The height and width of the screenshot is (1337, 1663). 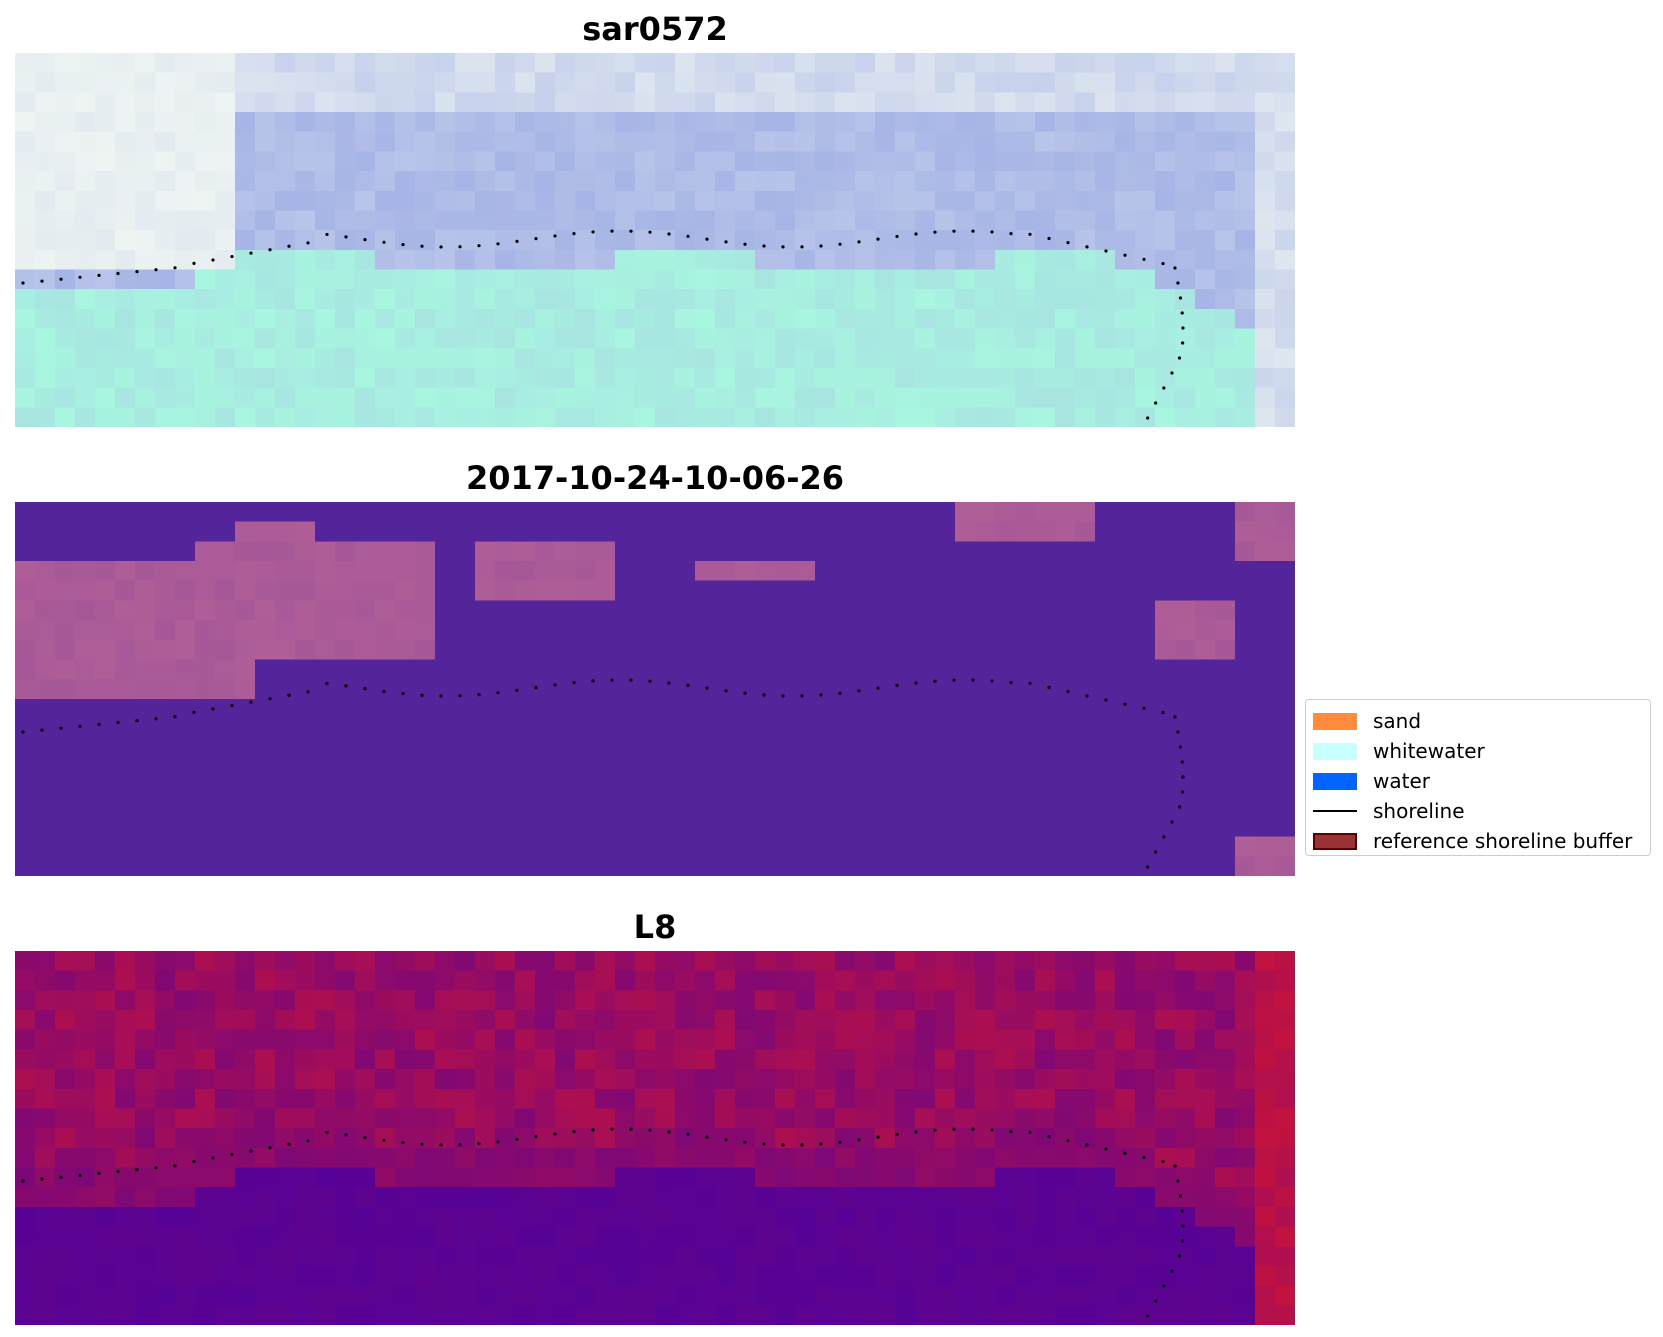 What do you see at coordinates (1401, 781) in the screenshot?
I see `legend-label: water` at bounding box center [1401, 781].